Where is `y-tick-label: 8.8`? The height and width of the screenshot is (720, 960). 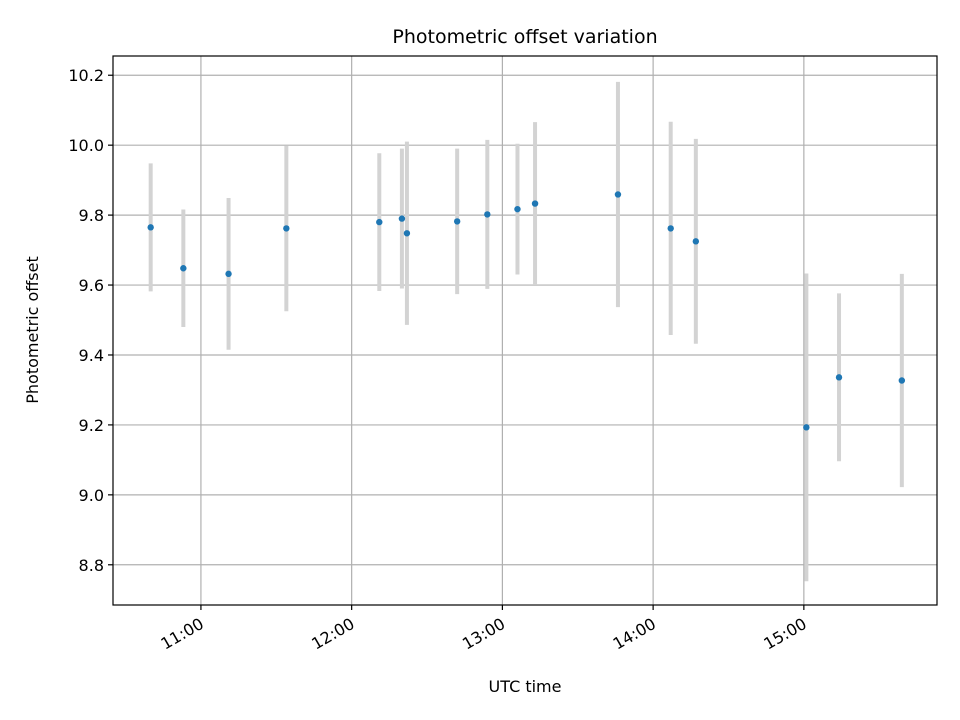
y-tick-label: 8.8 is located at coordinates (91, 565).